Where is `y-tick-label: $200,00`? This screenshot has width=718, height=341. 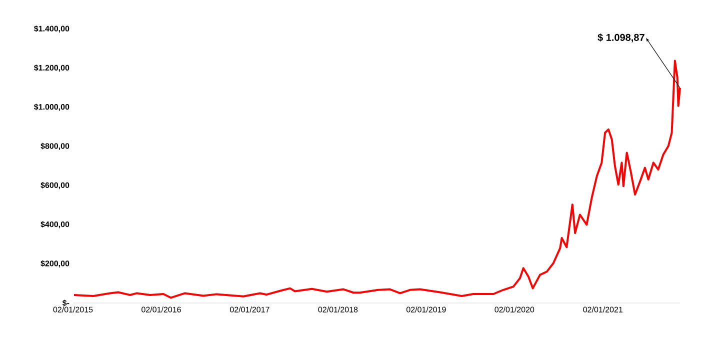
y-tick-label: $200,00 is located at coordinates (55, 264).